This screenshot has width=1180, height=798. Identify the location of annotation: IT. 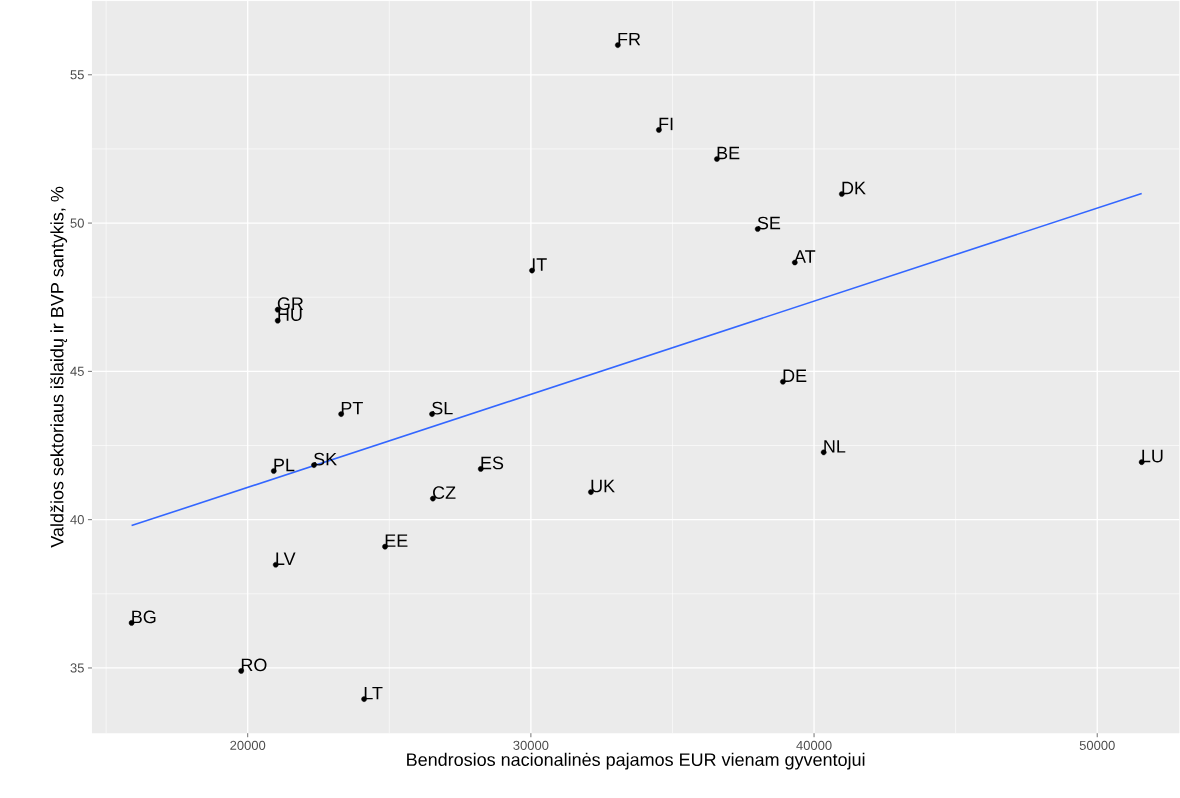
(539, 264).